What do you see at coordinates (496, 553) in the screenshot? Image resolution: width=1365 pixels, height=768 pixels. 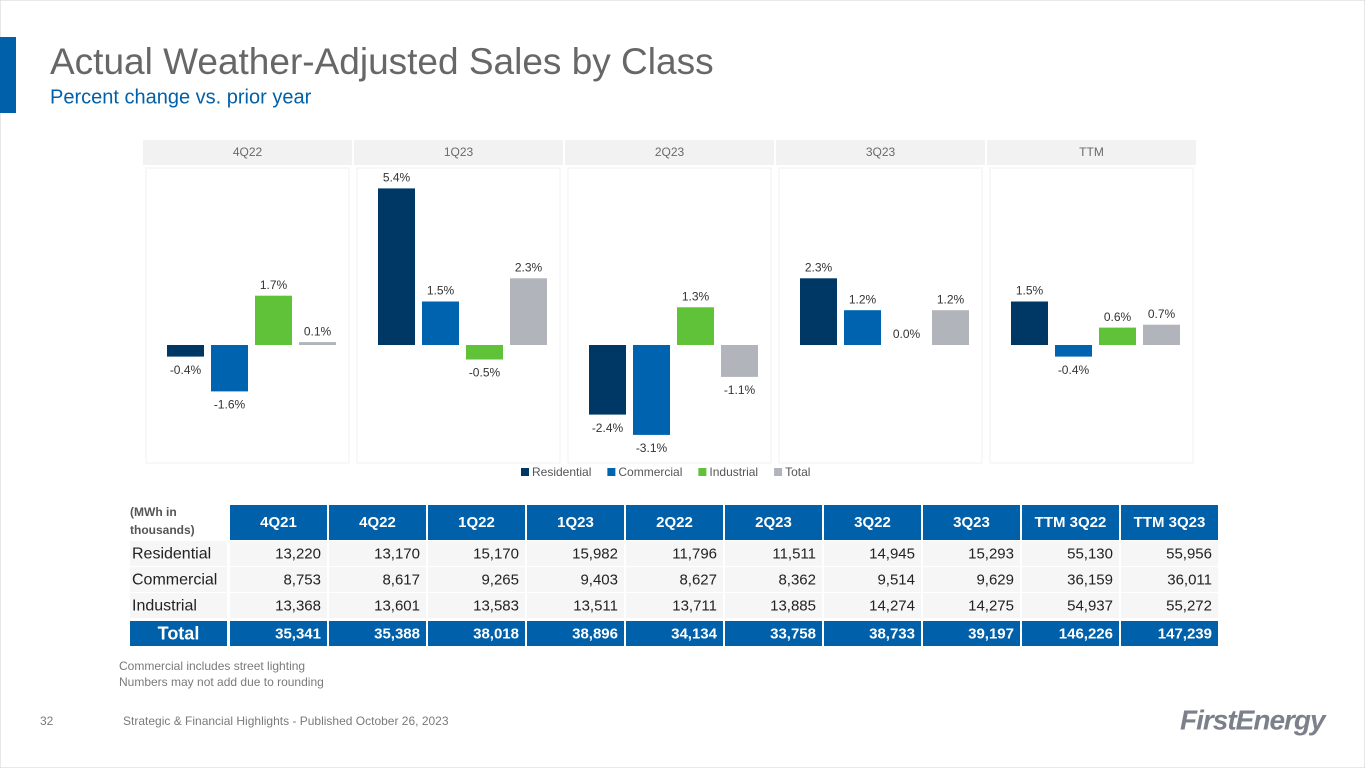 I see `table-value: 15,170` at bounding box center [496, 553].